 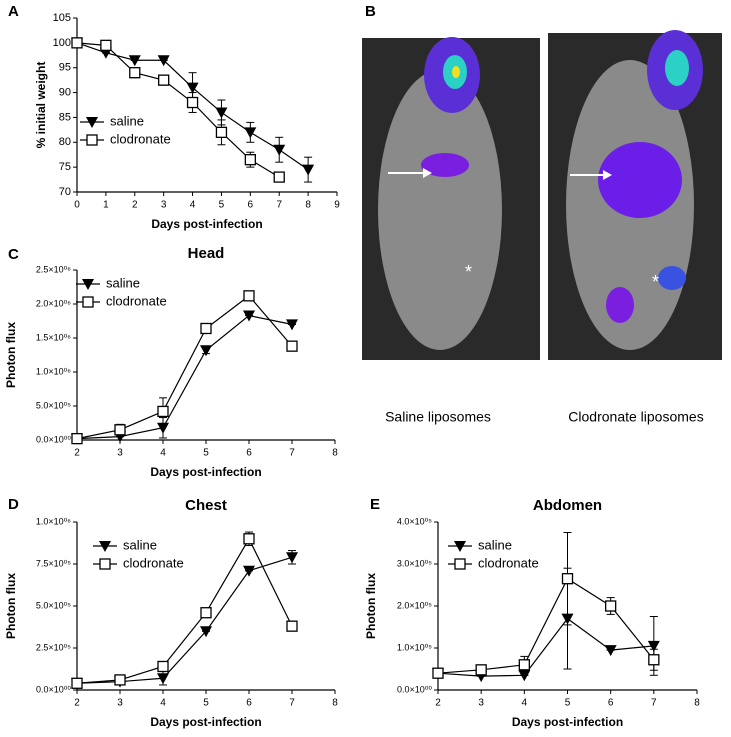 I want to click on y-tick-label: 105, so click(x=62, y=18).